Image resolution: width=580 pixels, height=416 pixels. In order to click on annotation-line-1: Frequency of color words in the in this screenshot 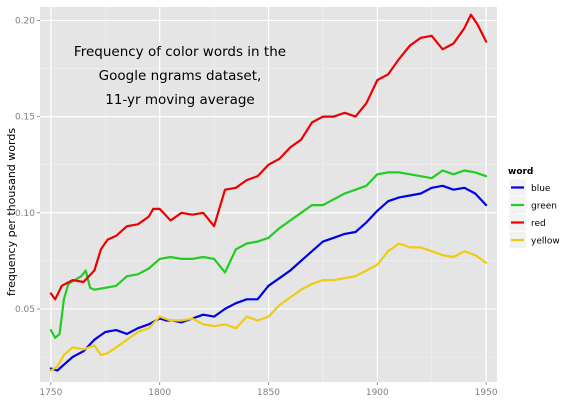, I will do `click(180, 52)`.